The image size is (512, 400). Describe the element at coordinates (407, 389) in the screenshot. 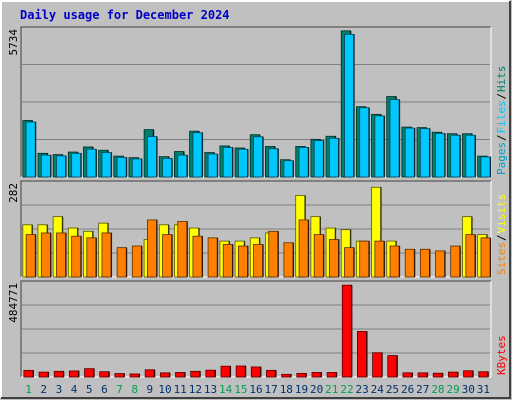

I see `x-tick-label-day-26: 26` at that location.